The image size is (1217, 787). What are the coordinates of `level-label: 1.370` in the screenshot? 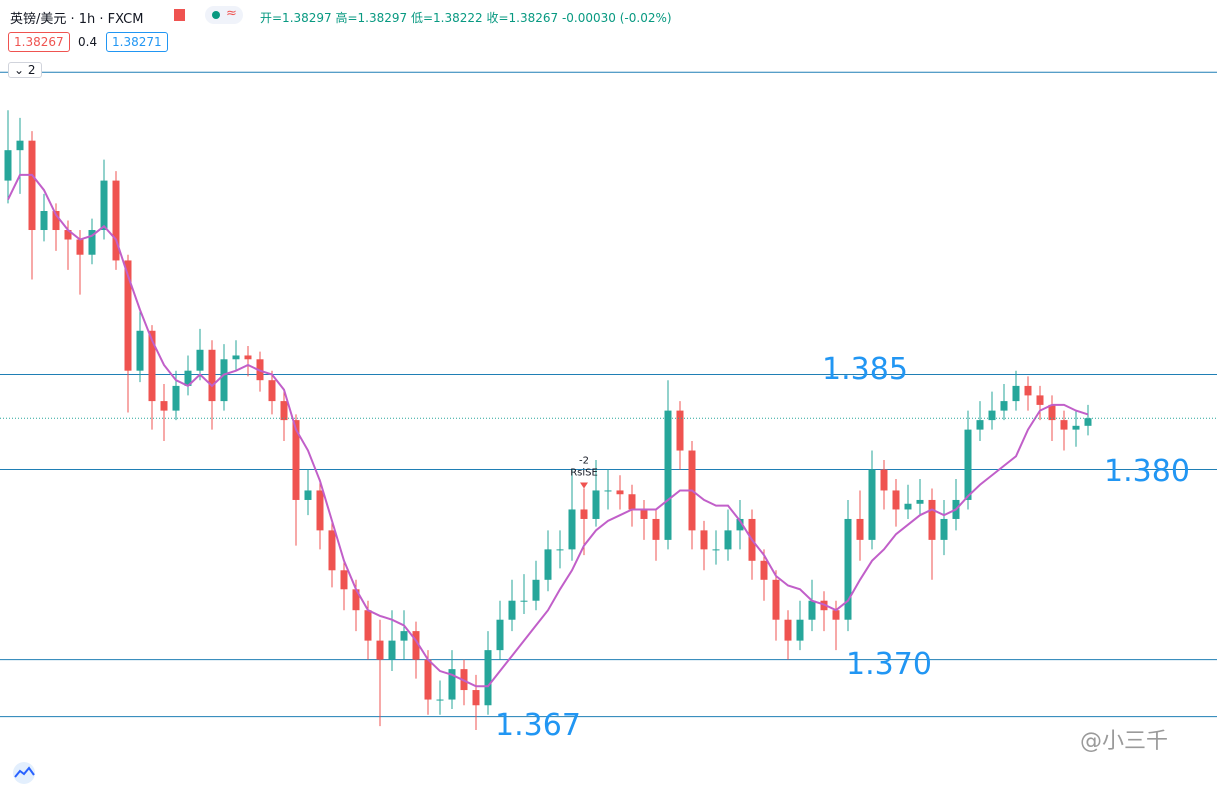 It's located at (889, 664).